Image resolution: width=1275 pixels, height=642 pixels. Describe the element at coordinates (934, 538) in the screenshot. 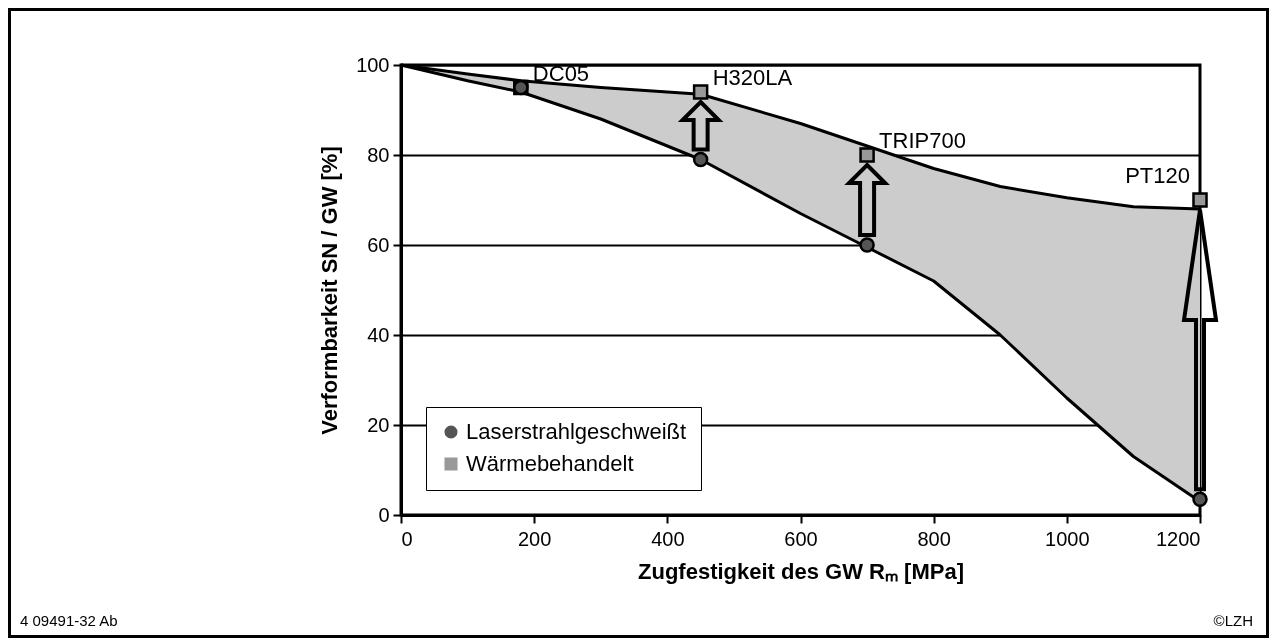

I see `x-tick-label: 800` at that location.